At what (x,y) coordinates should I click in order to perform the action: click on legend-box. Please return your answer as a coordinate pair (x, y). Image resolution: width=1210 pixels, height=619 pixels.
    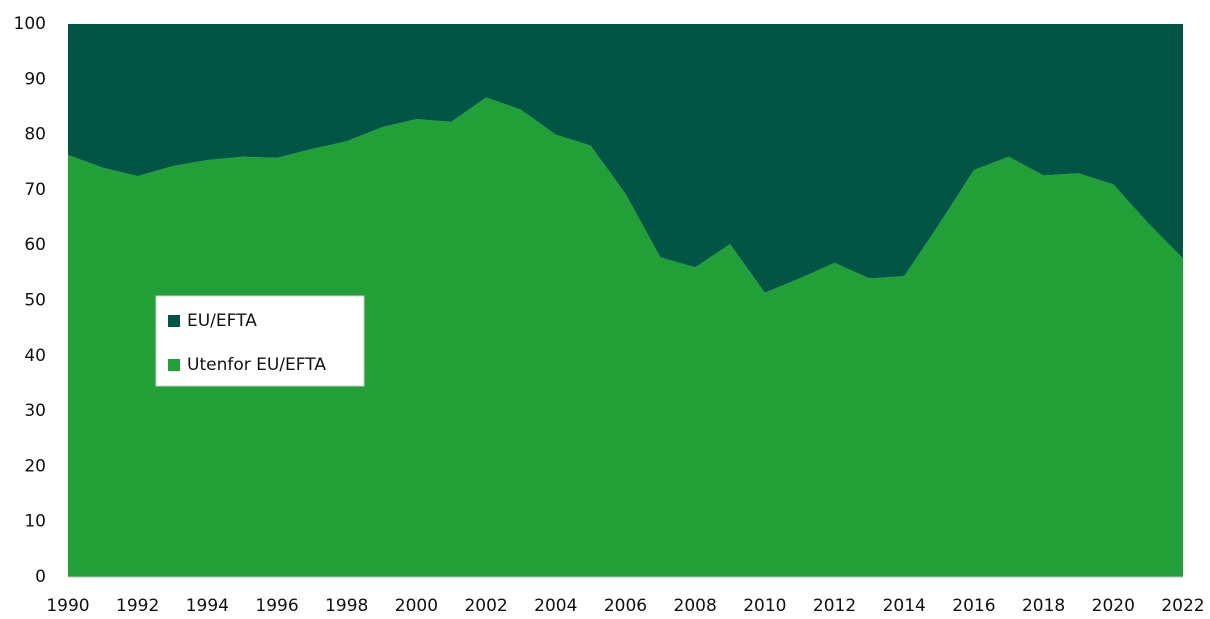
    Looking at the image, I should click on (260, 341).